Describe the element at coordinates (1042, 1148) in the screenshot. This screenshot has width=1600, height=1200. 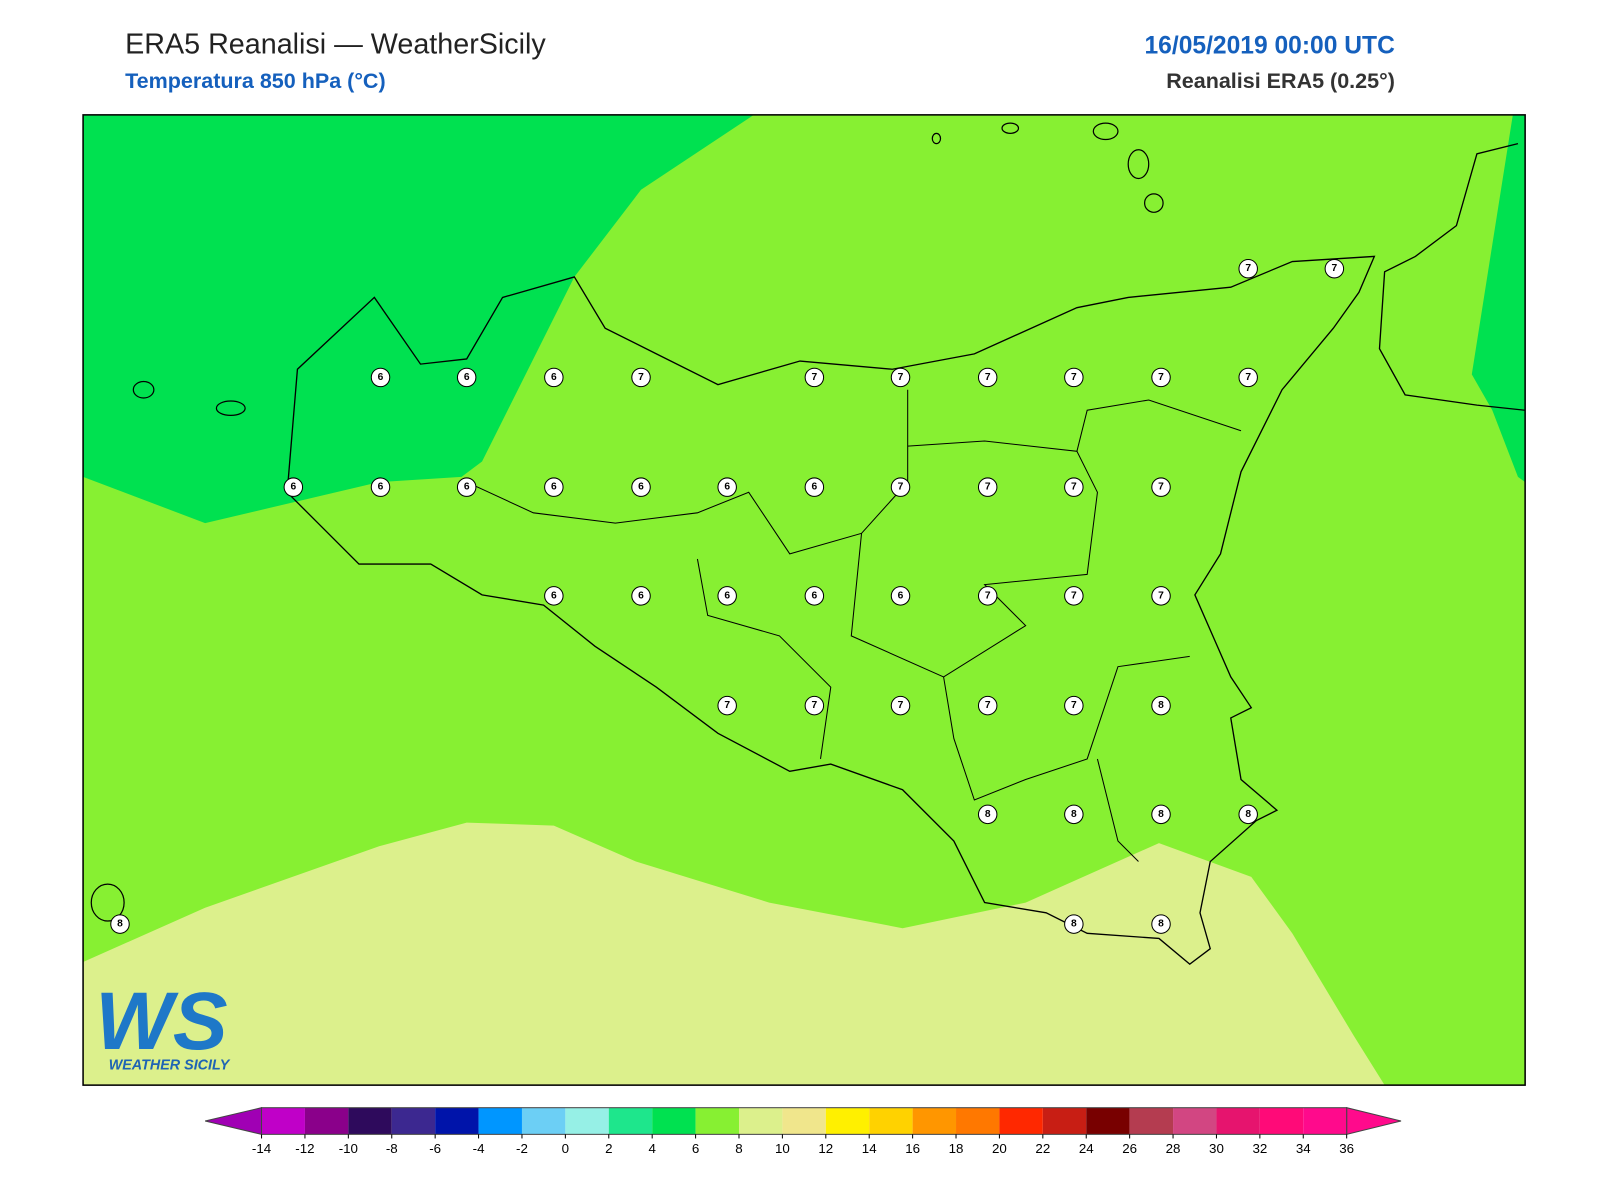
I see `colorbar-tick-label: 22` at that location.